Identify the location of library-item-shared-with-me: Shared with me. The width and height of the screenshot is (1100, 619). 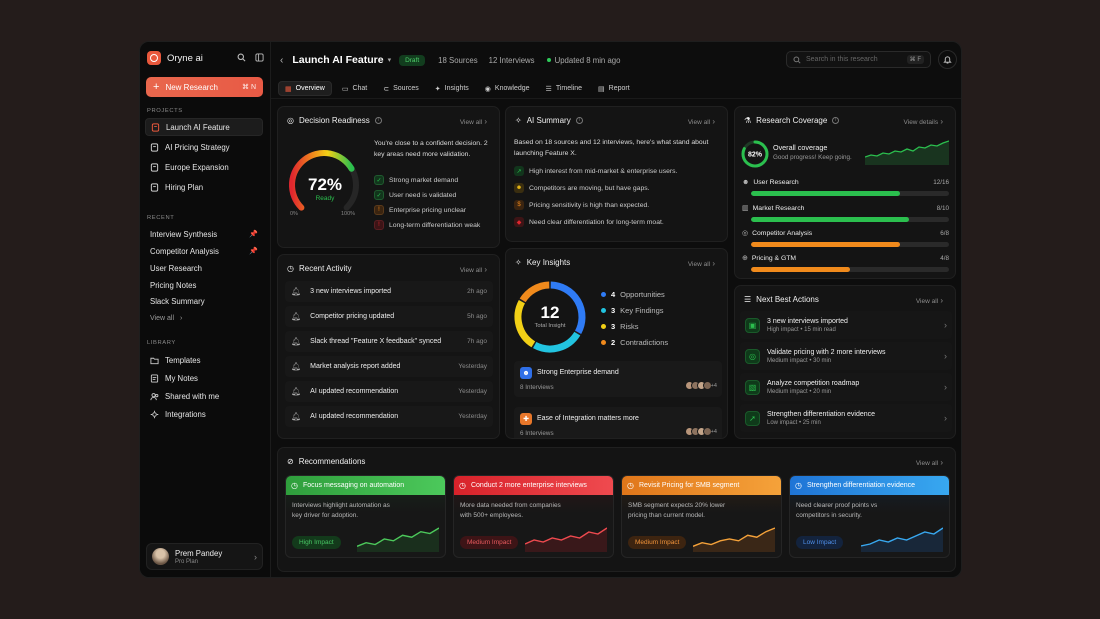
(204, 396).